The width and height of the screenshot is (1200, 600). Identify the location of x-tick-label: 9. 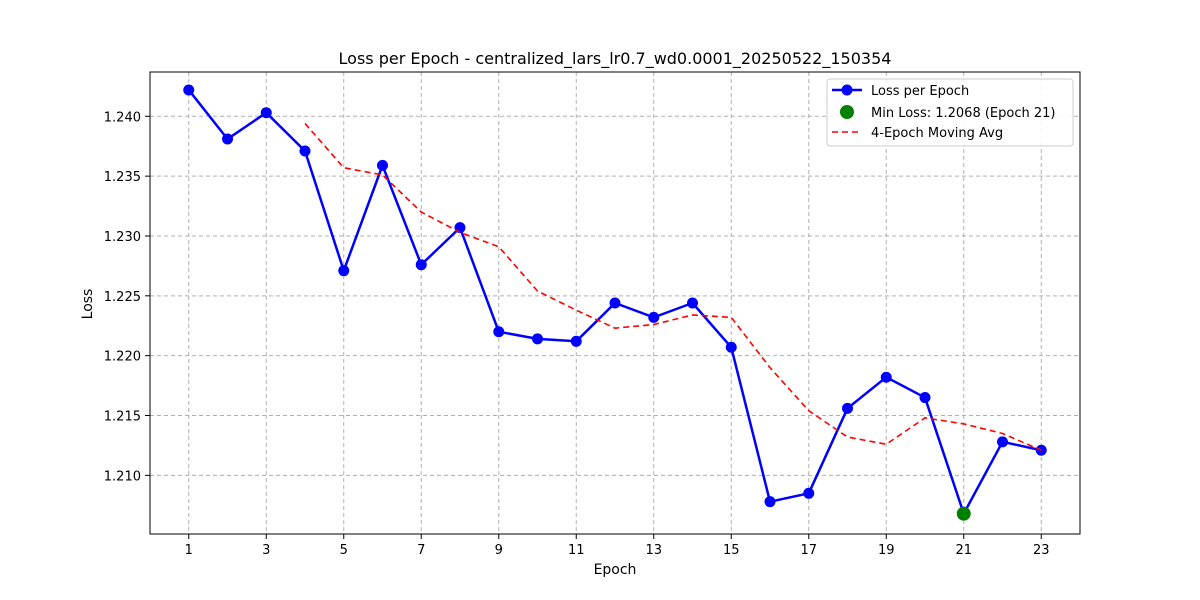
(499, 550).